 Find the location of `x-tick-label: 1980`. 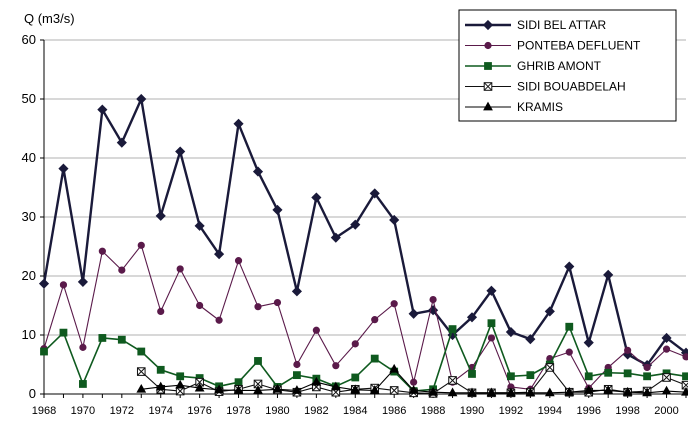

x-tick-label: 1980 is located at coordinates (277, 411).